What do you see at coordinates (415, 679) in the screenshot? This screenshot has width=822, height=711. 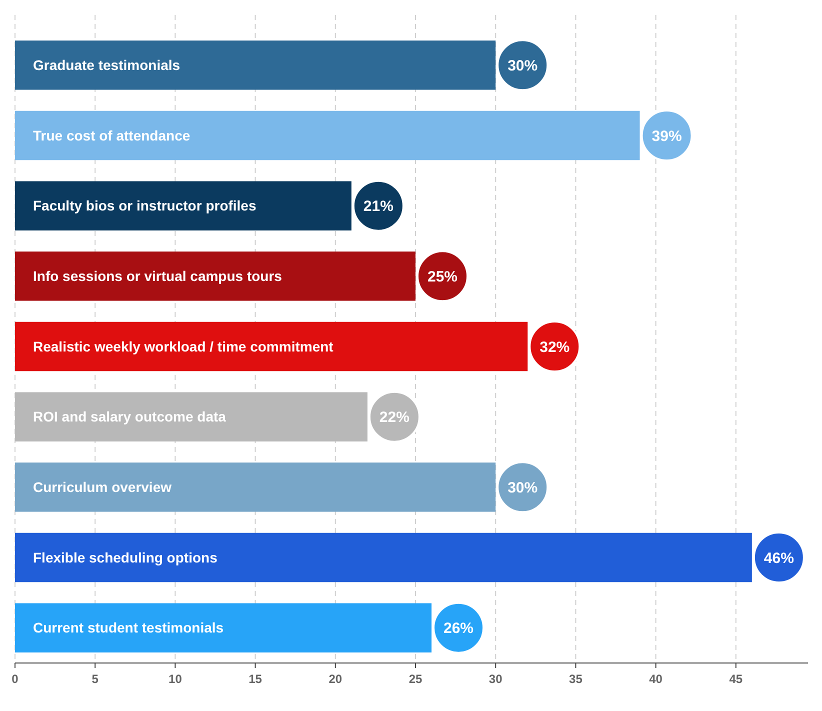 I see `x-tick-label: 25` at bounding box center [415, 679].